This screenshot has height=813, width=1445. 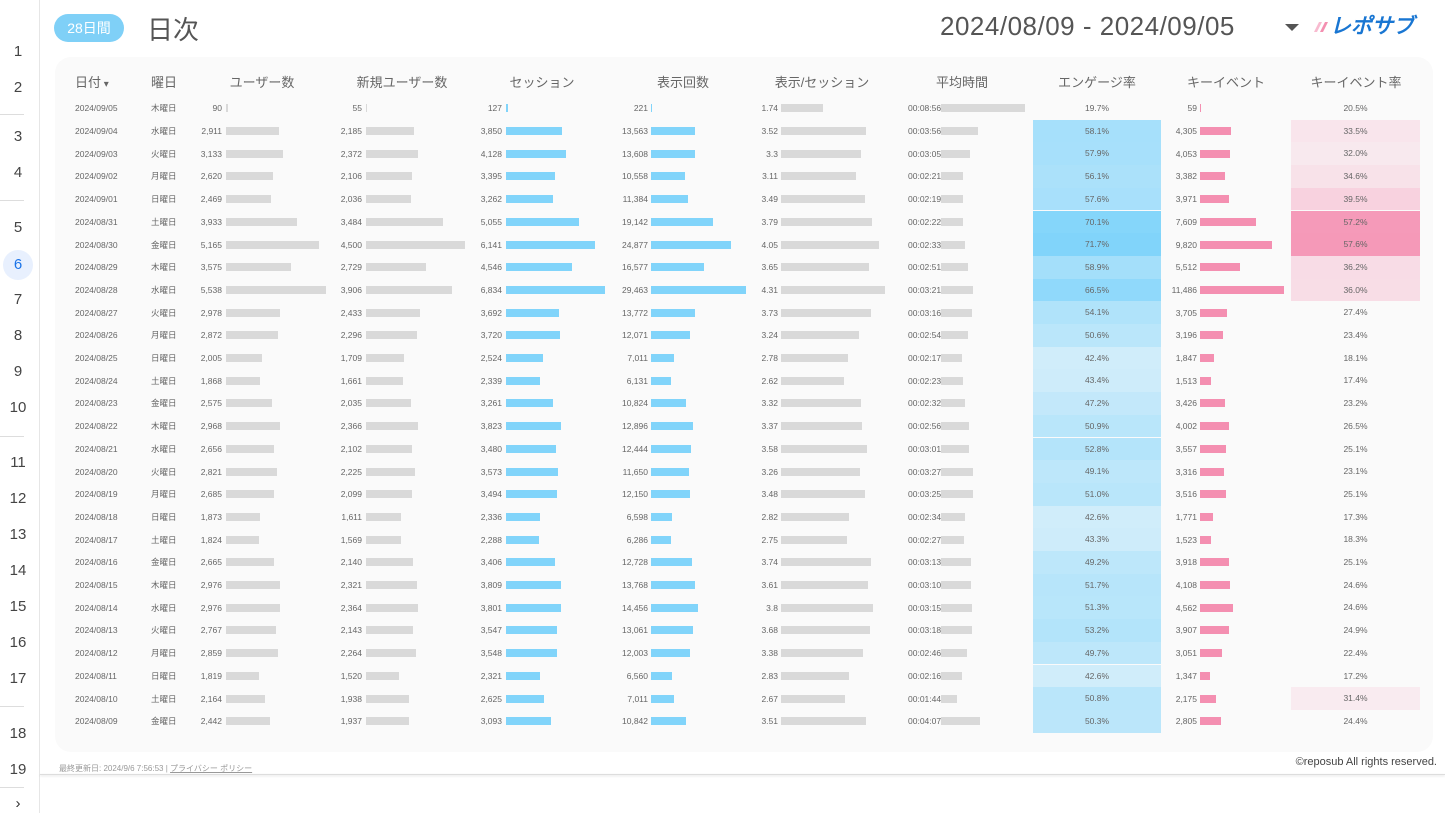 I want to click on chevron-right-icon: ›, so click(x=18, y=803).